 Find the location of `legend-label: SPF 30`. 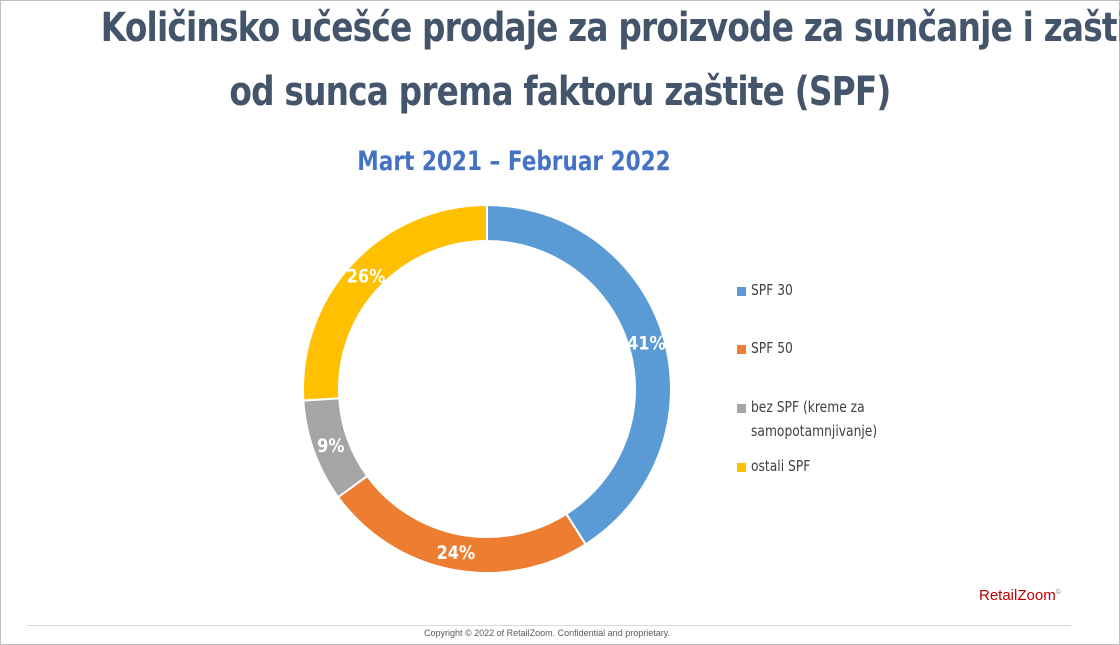

legend-label: SPF 30 is located at coordinates (772, 290).